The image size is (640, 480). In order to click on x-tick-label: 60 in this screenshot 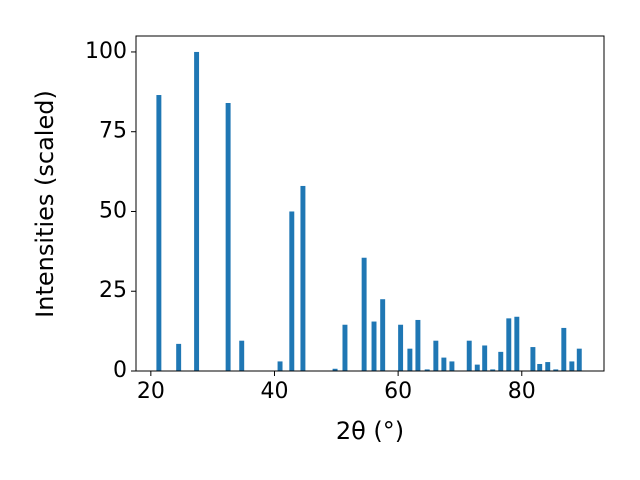, I will do `click(398, 391)`.